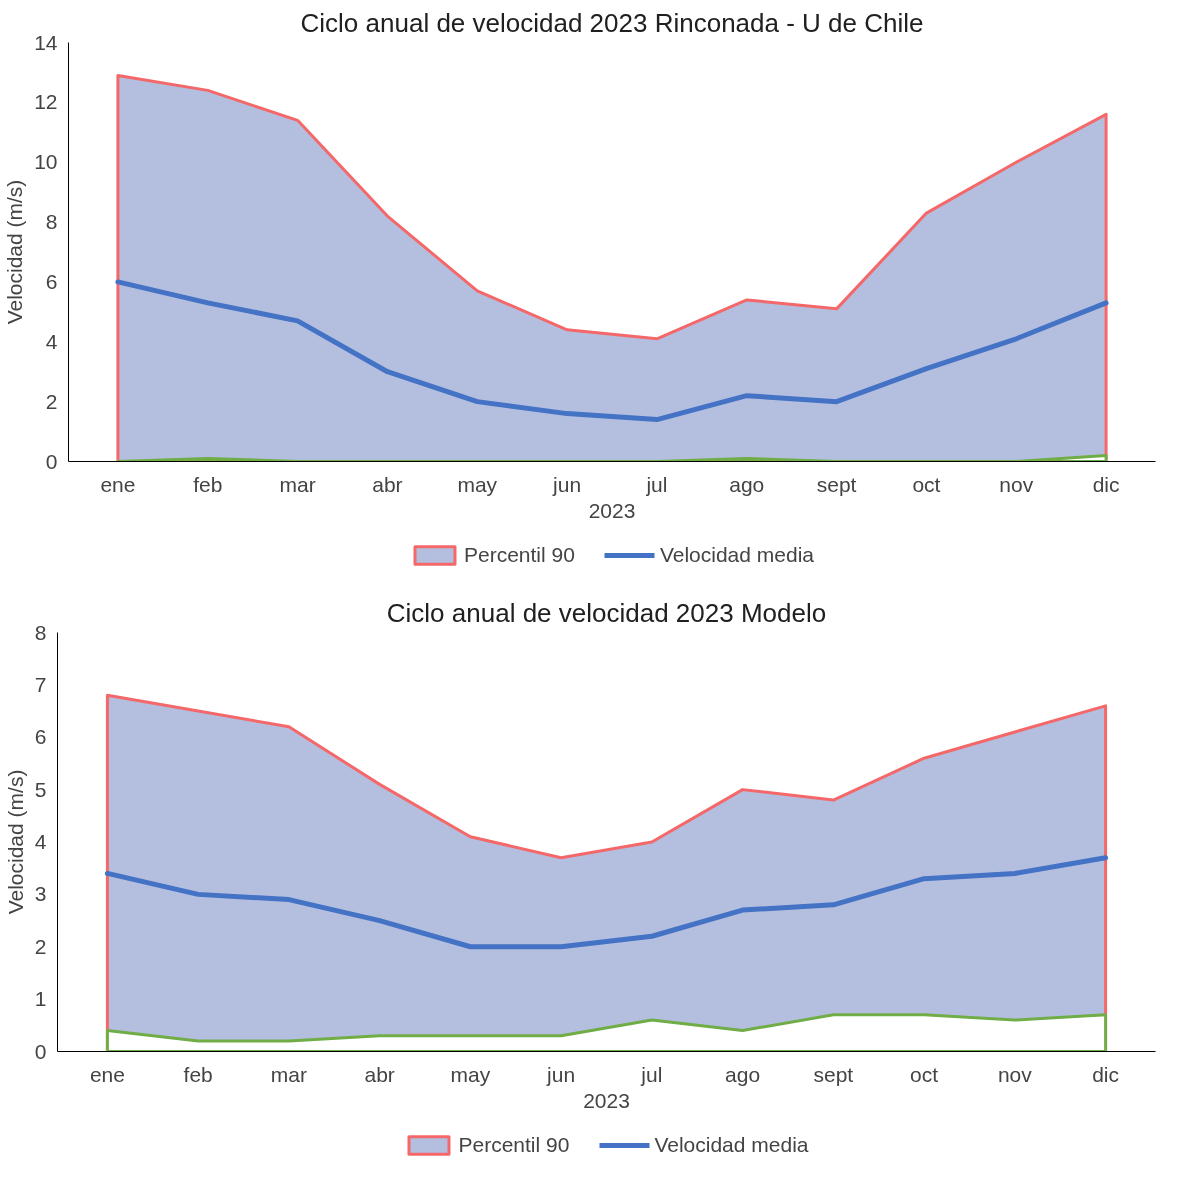  Describe the element at coordinates (606, 612) in the screenshot. I see `chart-title: Ciclo anual de velocidad 2023 Modelo` at that location.